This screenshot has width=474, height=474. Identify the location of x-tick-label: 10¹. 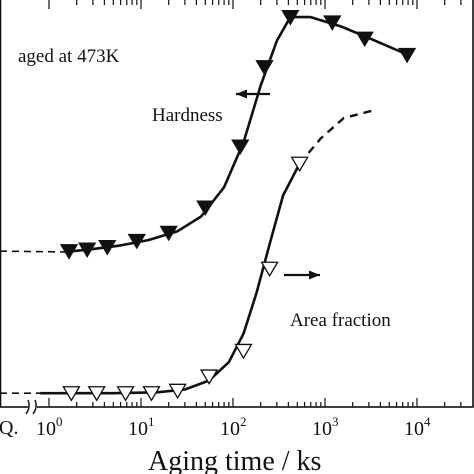
(141, 427).